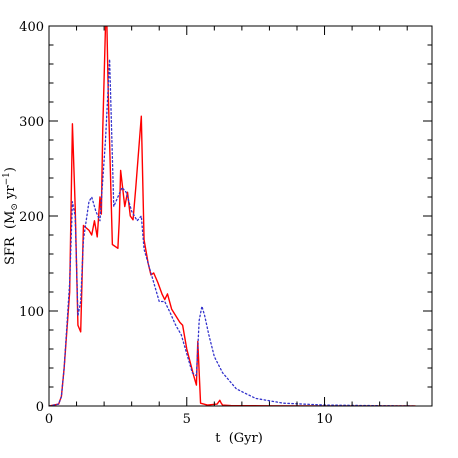 The image size is (458, 458). I want to click on x-tick-label: 5, so click(187, 419).